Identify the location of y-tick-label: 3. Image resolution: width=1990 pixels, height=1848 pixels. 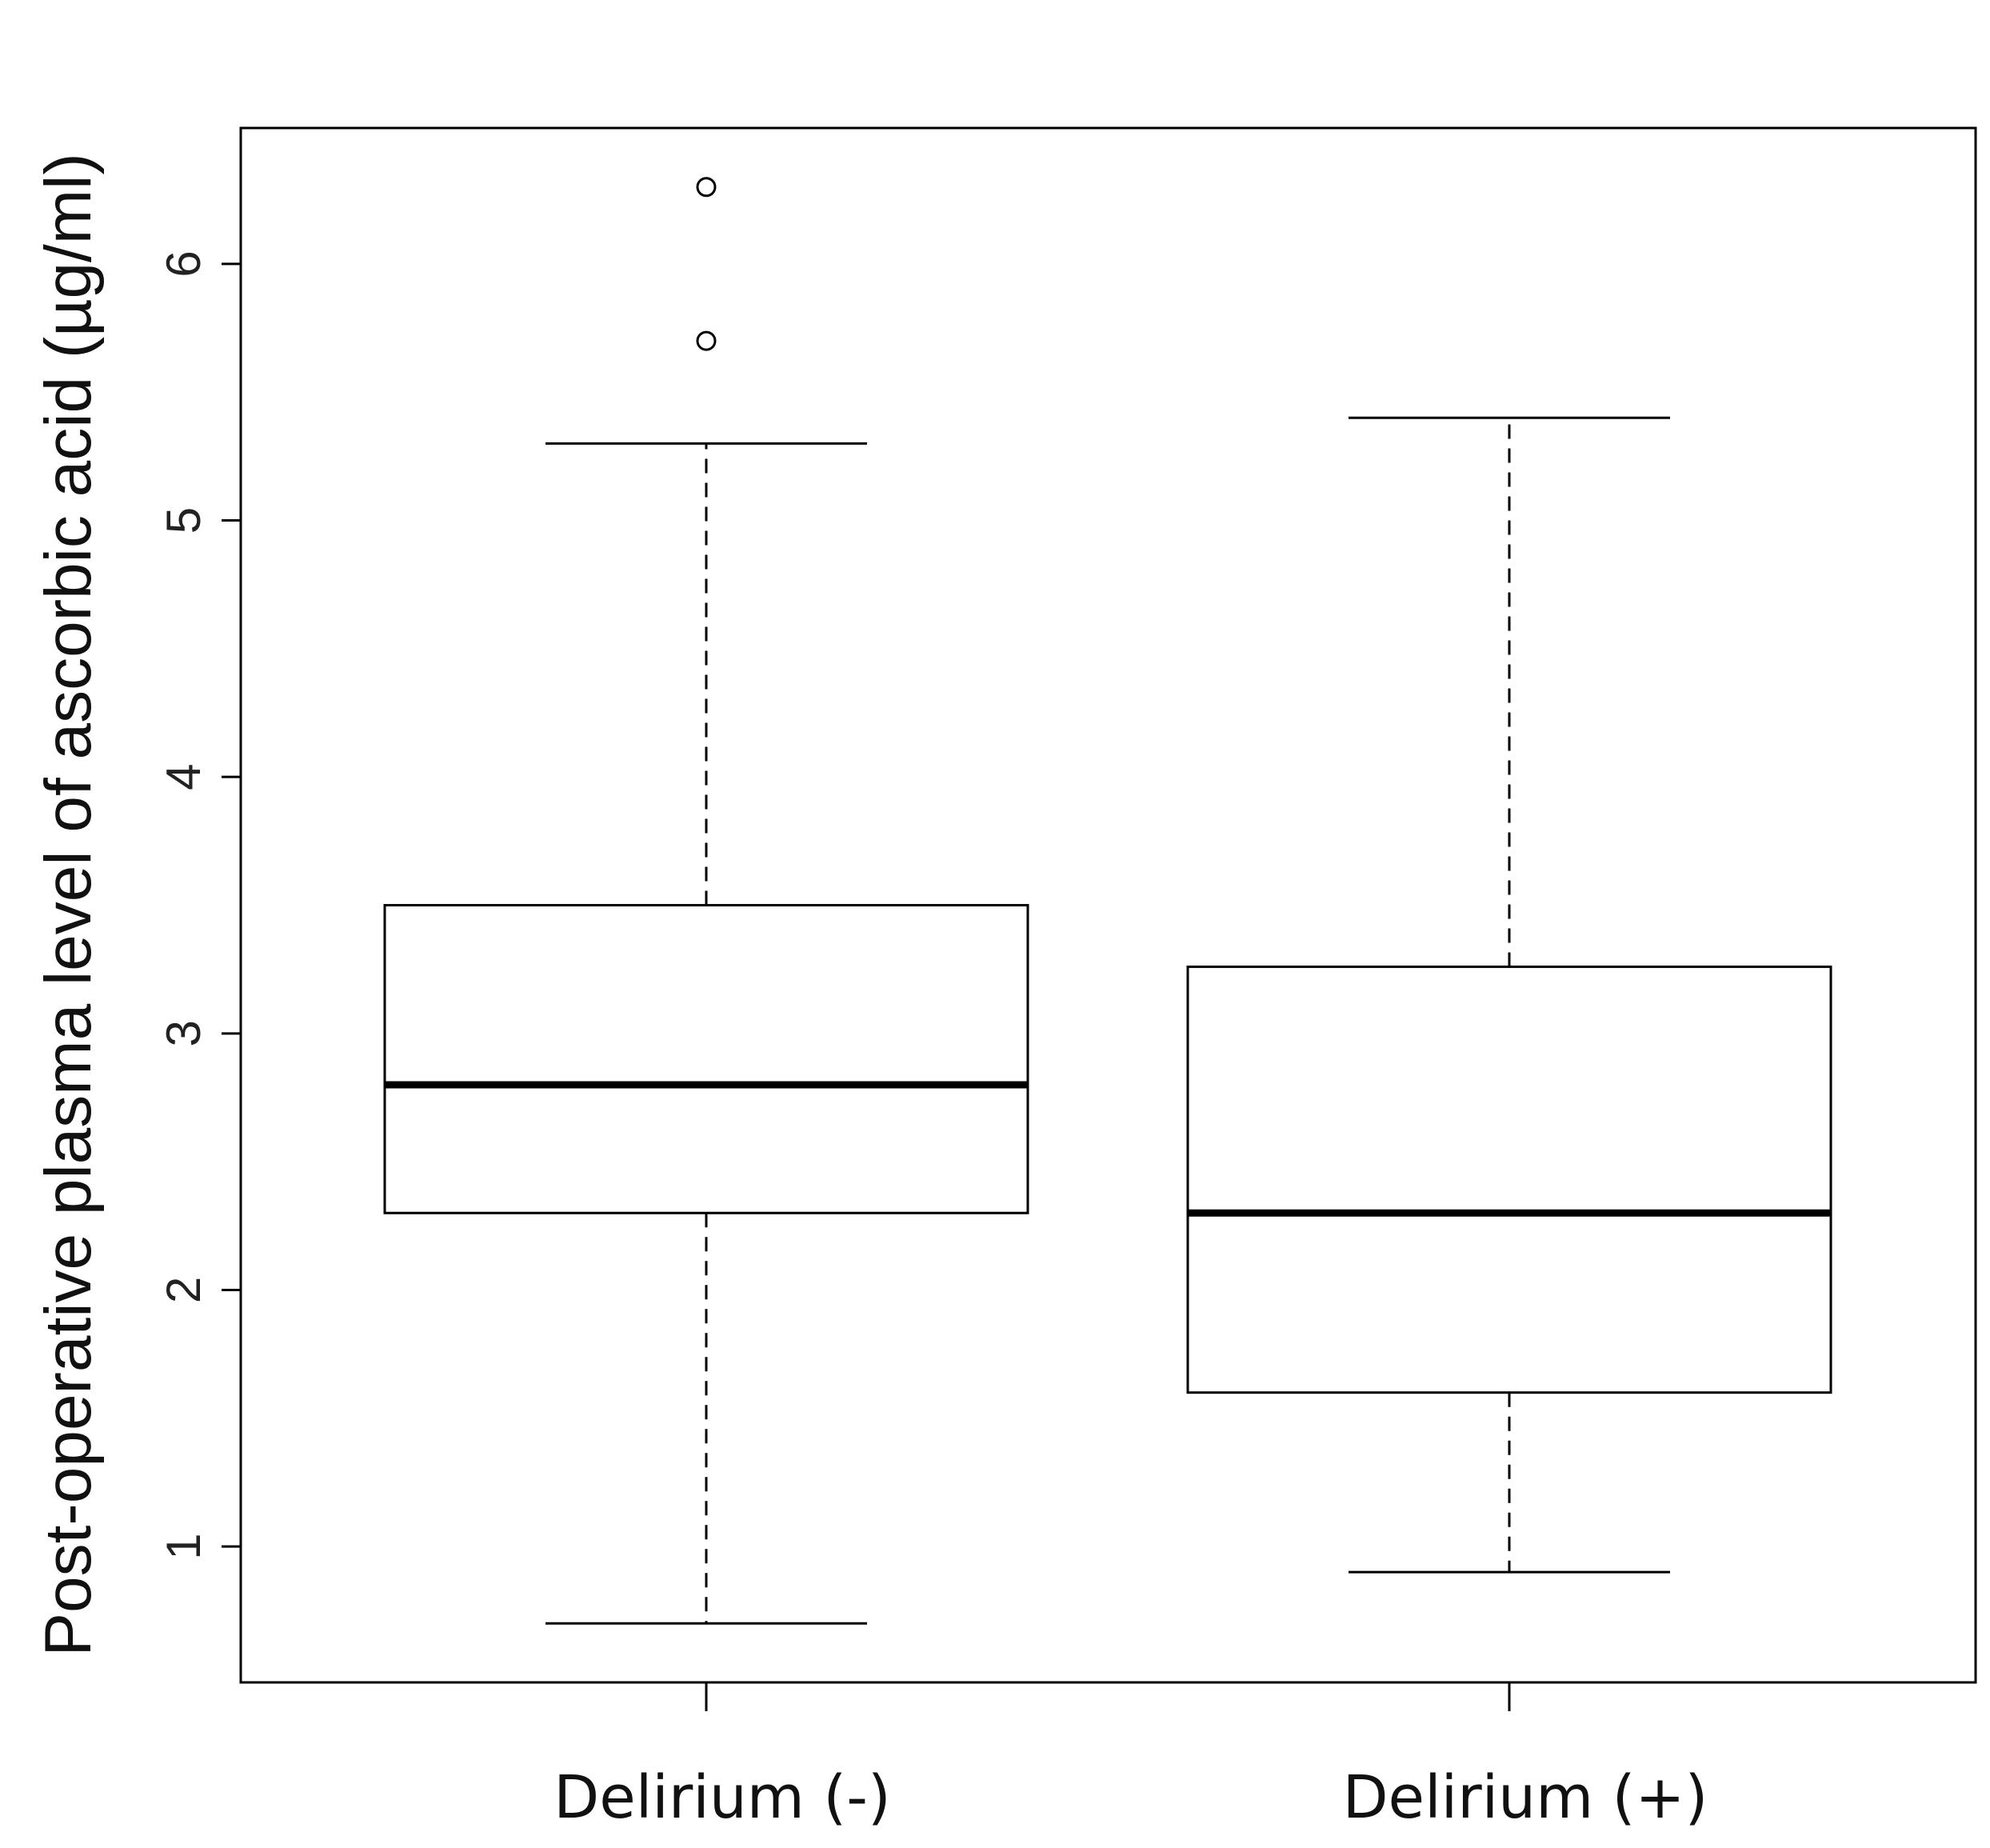
(183, 1033).